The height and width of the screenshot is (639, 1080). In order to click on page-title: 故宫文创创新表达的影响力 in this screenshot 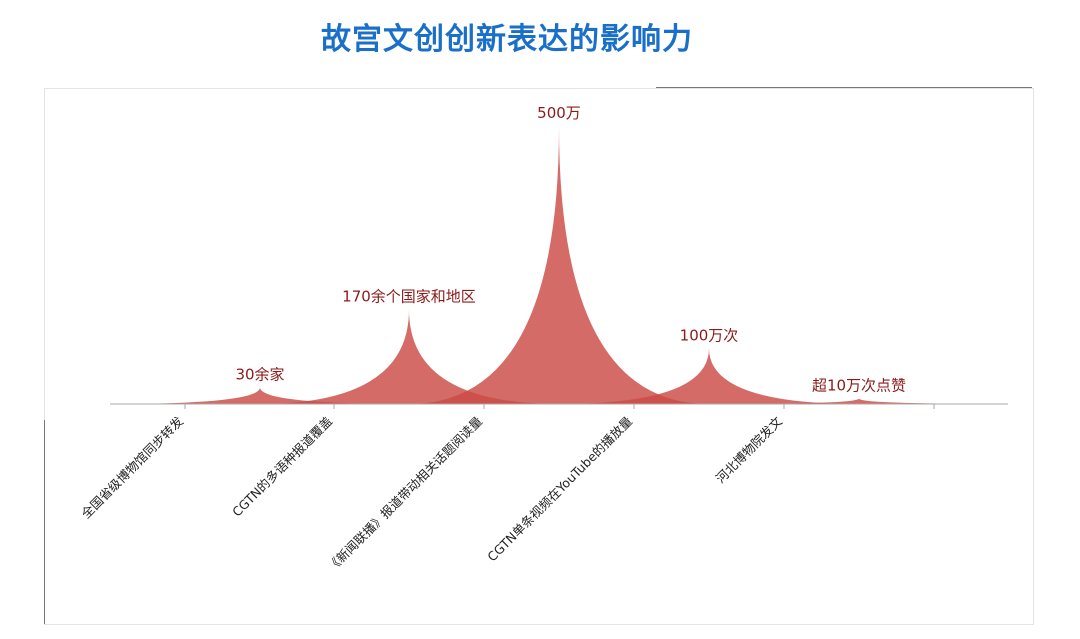, I will do `click(507, 39)`.